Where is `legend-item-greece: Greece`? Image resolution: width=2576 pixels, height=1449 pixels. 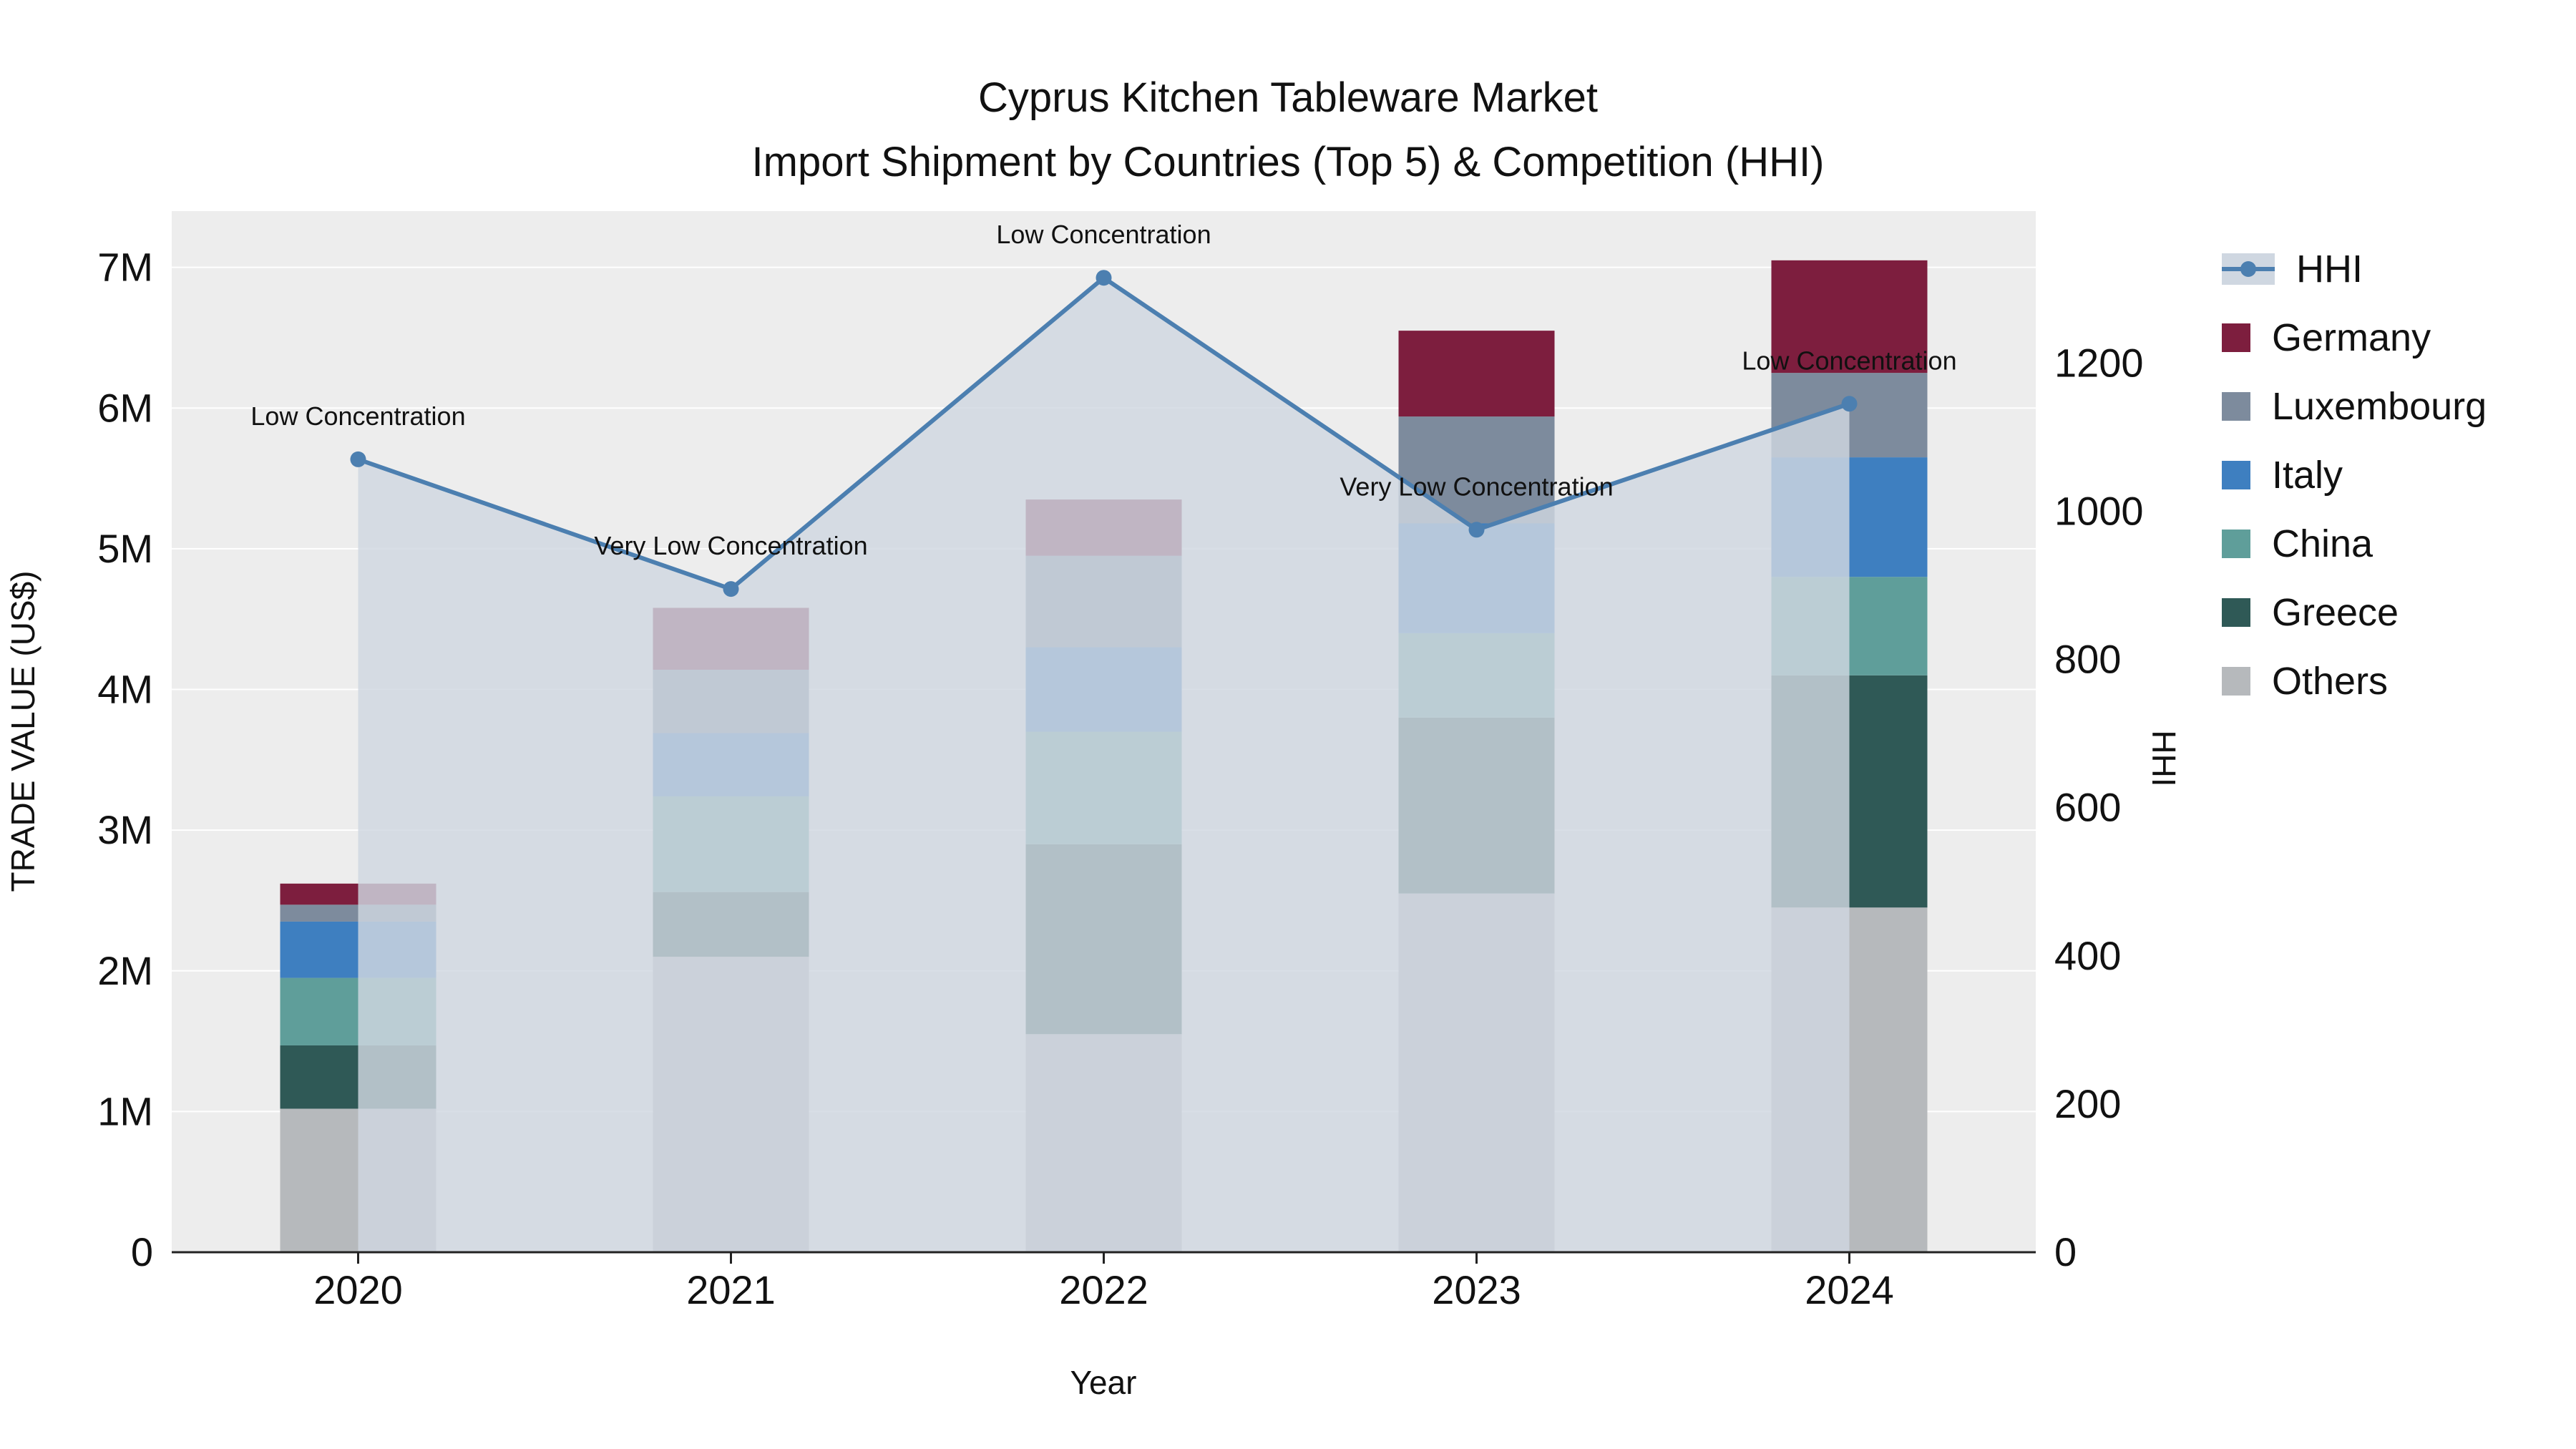 legend-item-greece: Greece is located at coordinates (2354, 612).